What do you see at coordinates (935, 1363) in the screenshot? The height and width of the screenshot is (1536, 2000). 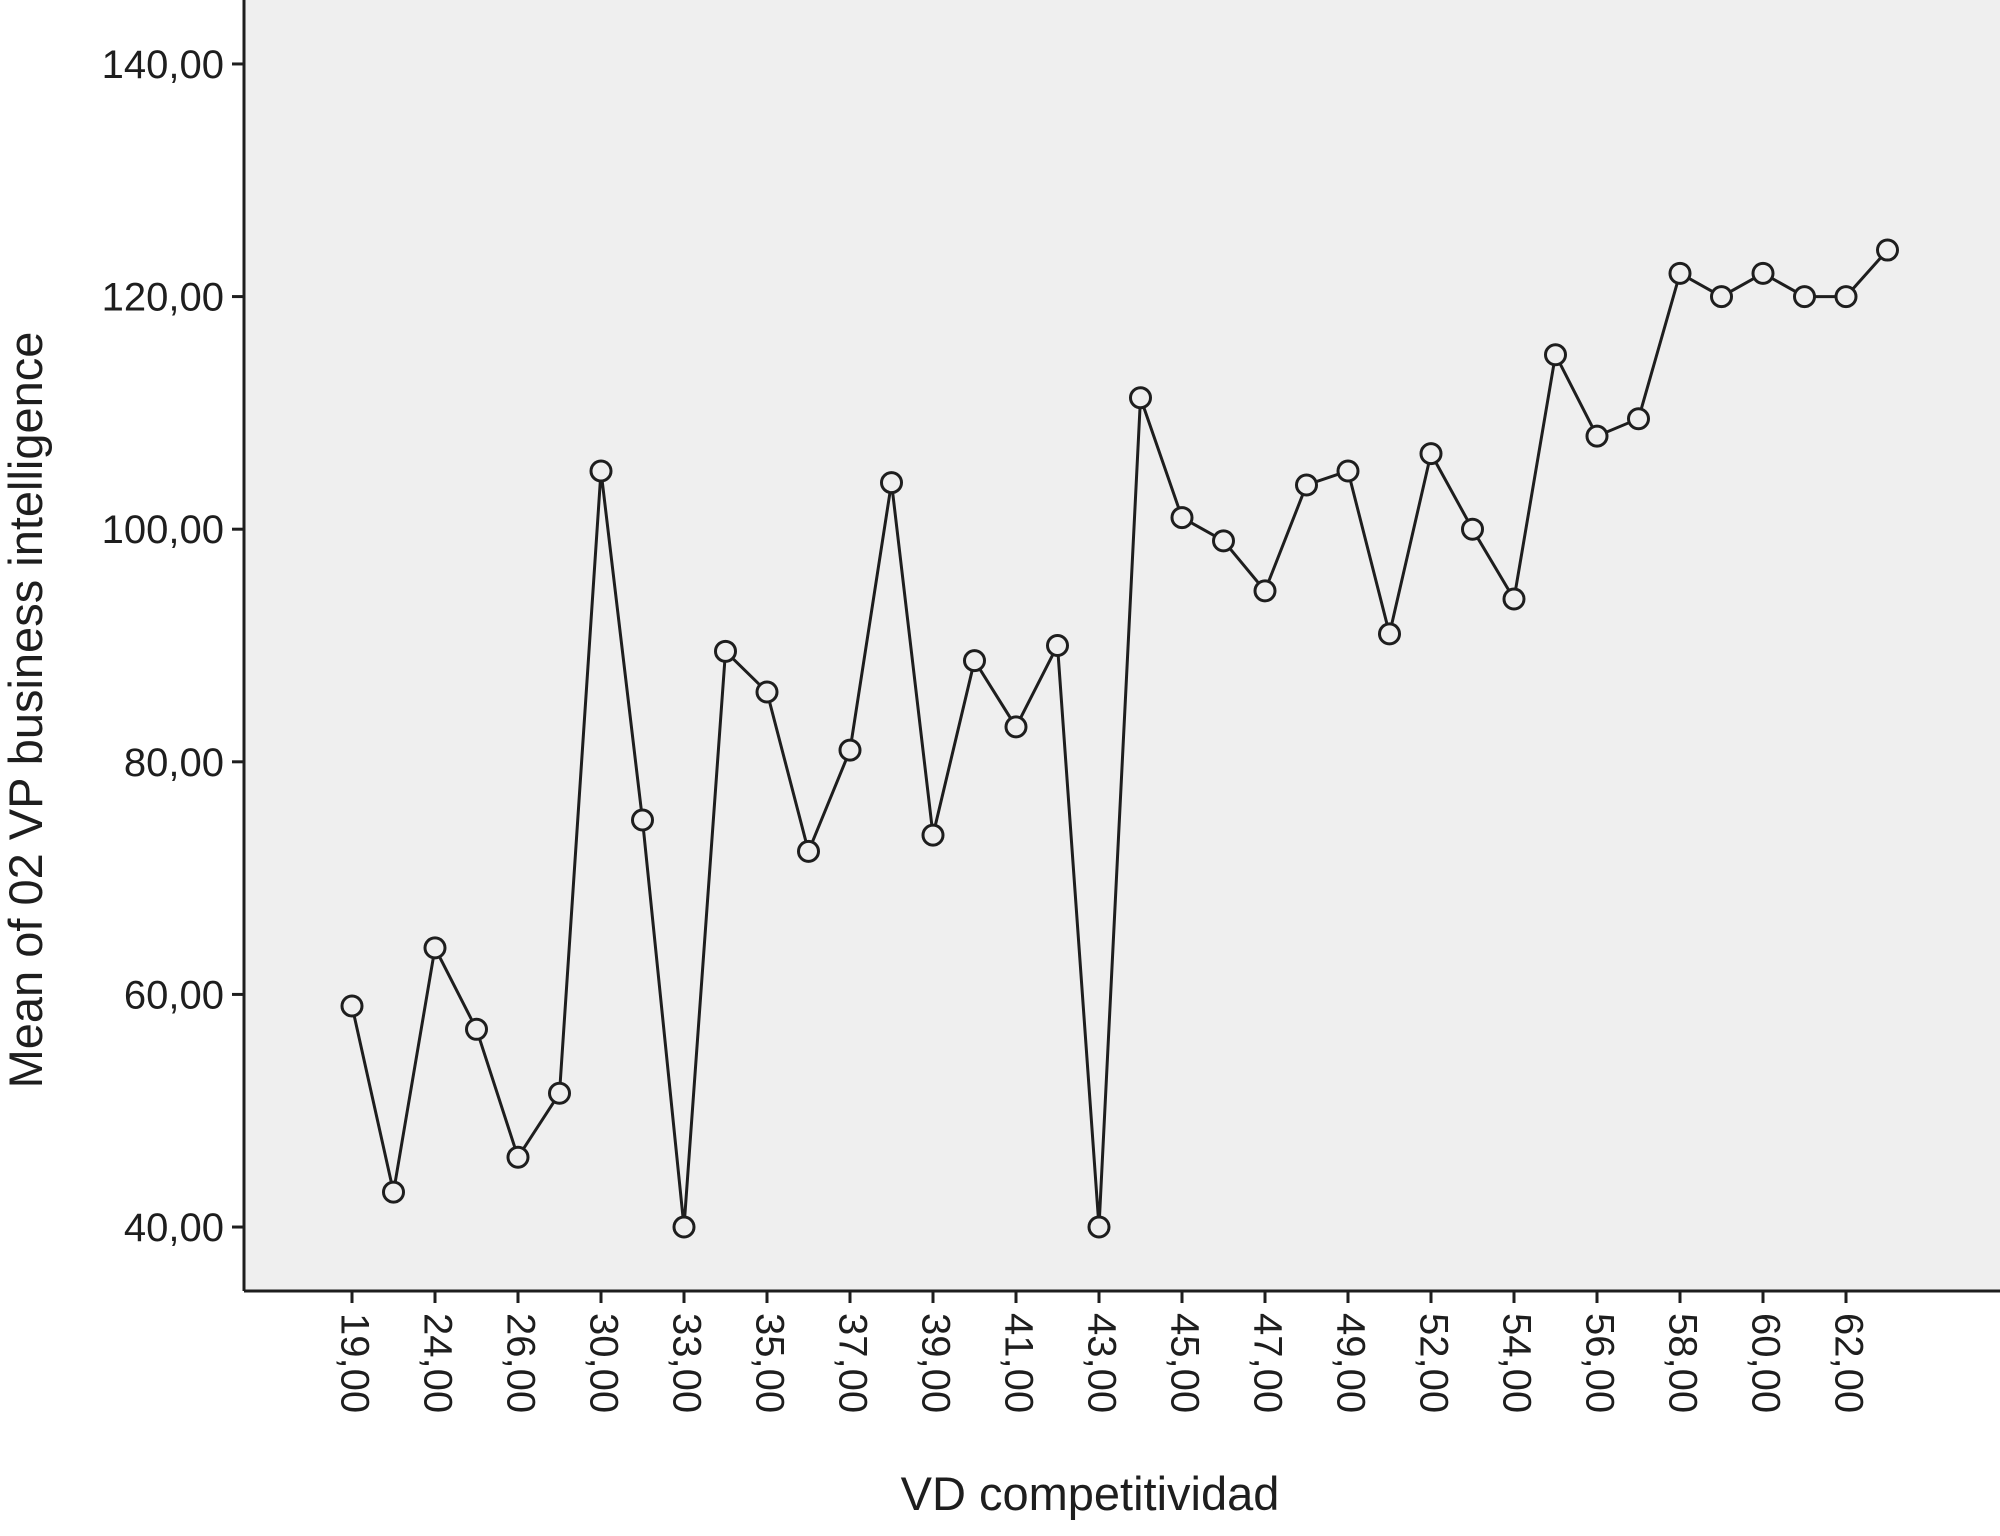 I see `x-tick-label: 39,00` at bounding box center [935, 1363].